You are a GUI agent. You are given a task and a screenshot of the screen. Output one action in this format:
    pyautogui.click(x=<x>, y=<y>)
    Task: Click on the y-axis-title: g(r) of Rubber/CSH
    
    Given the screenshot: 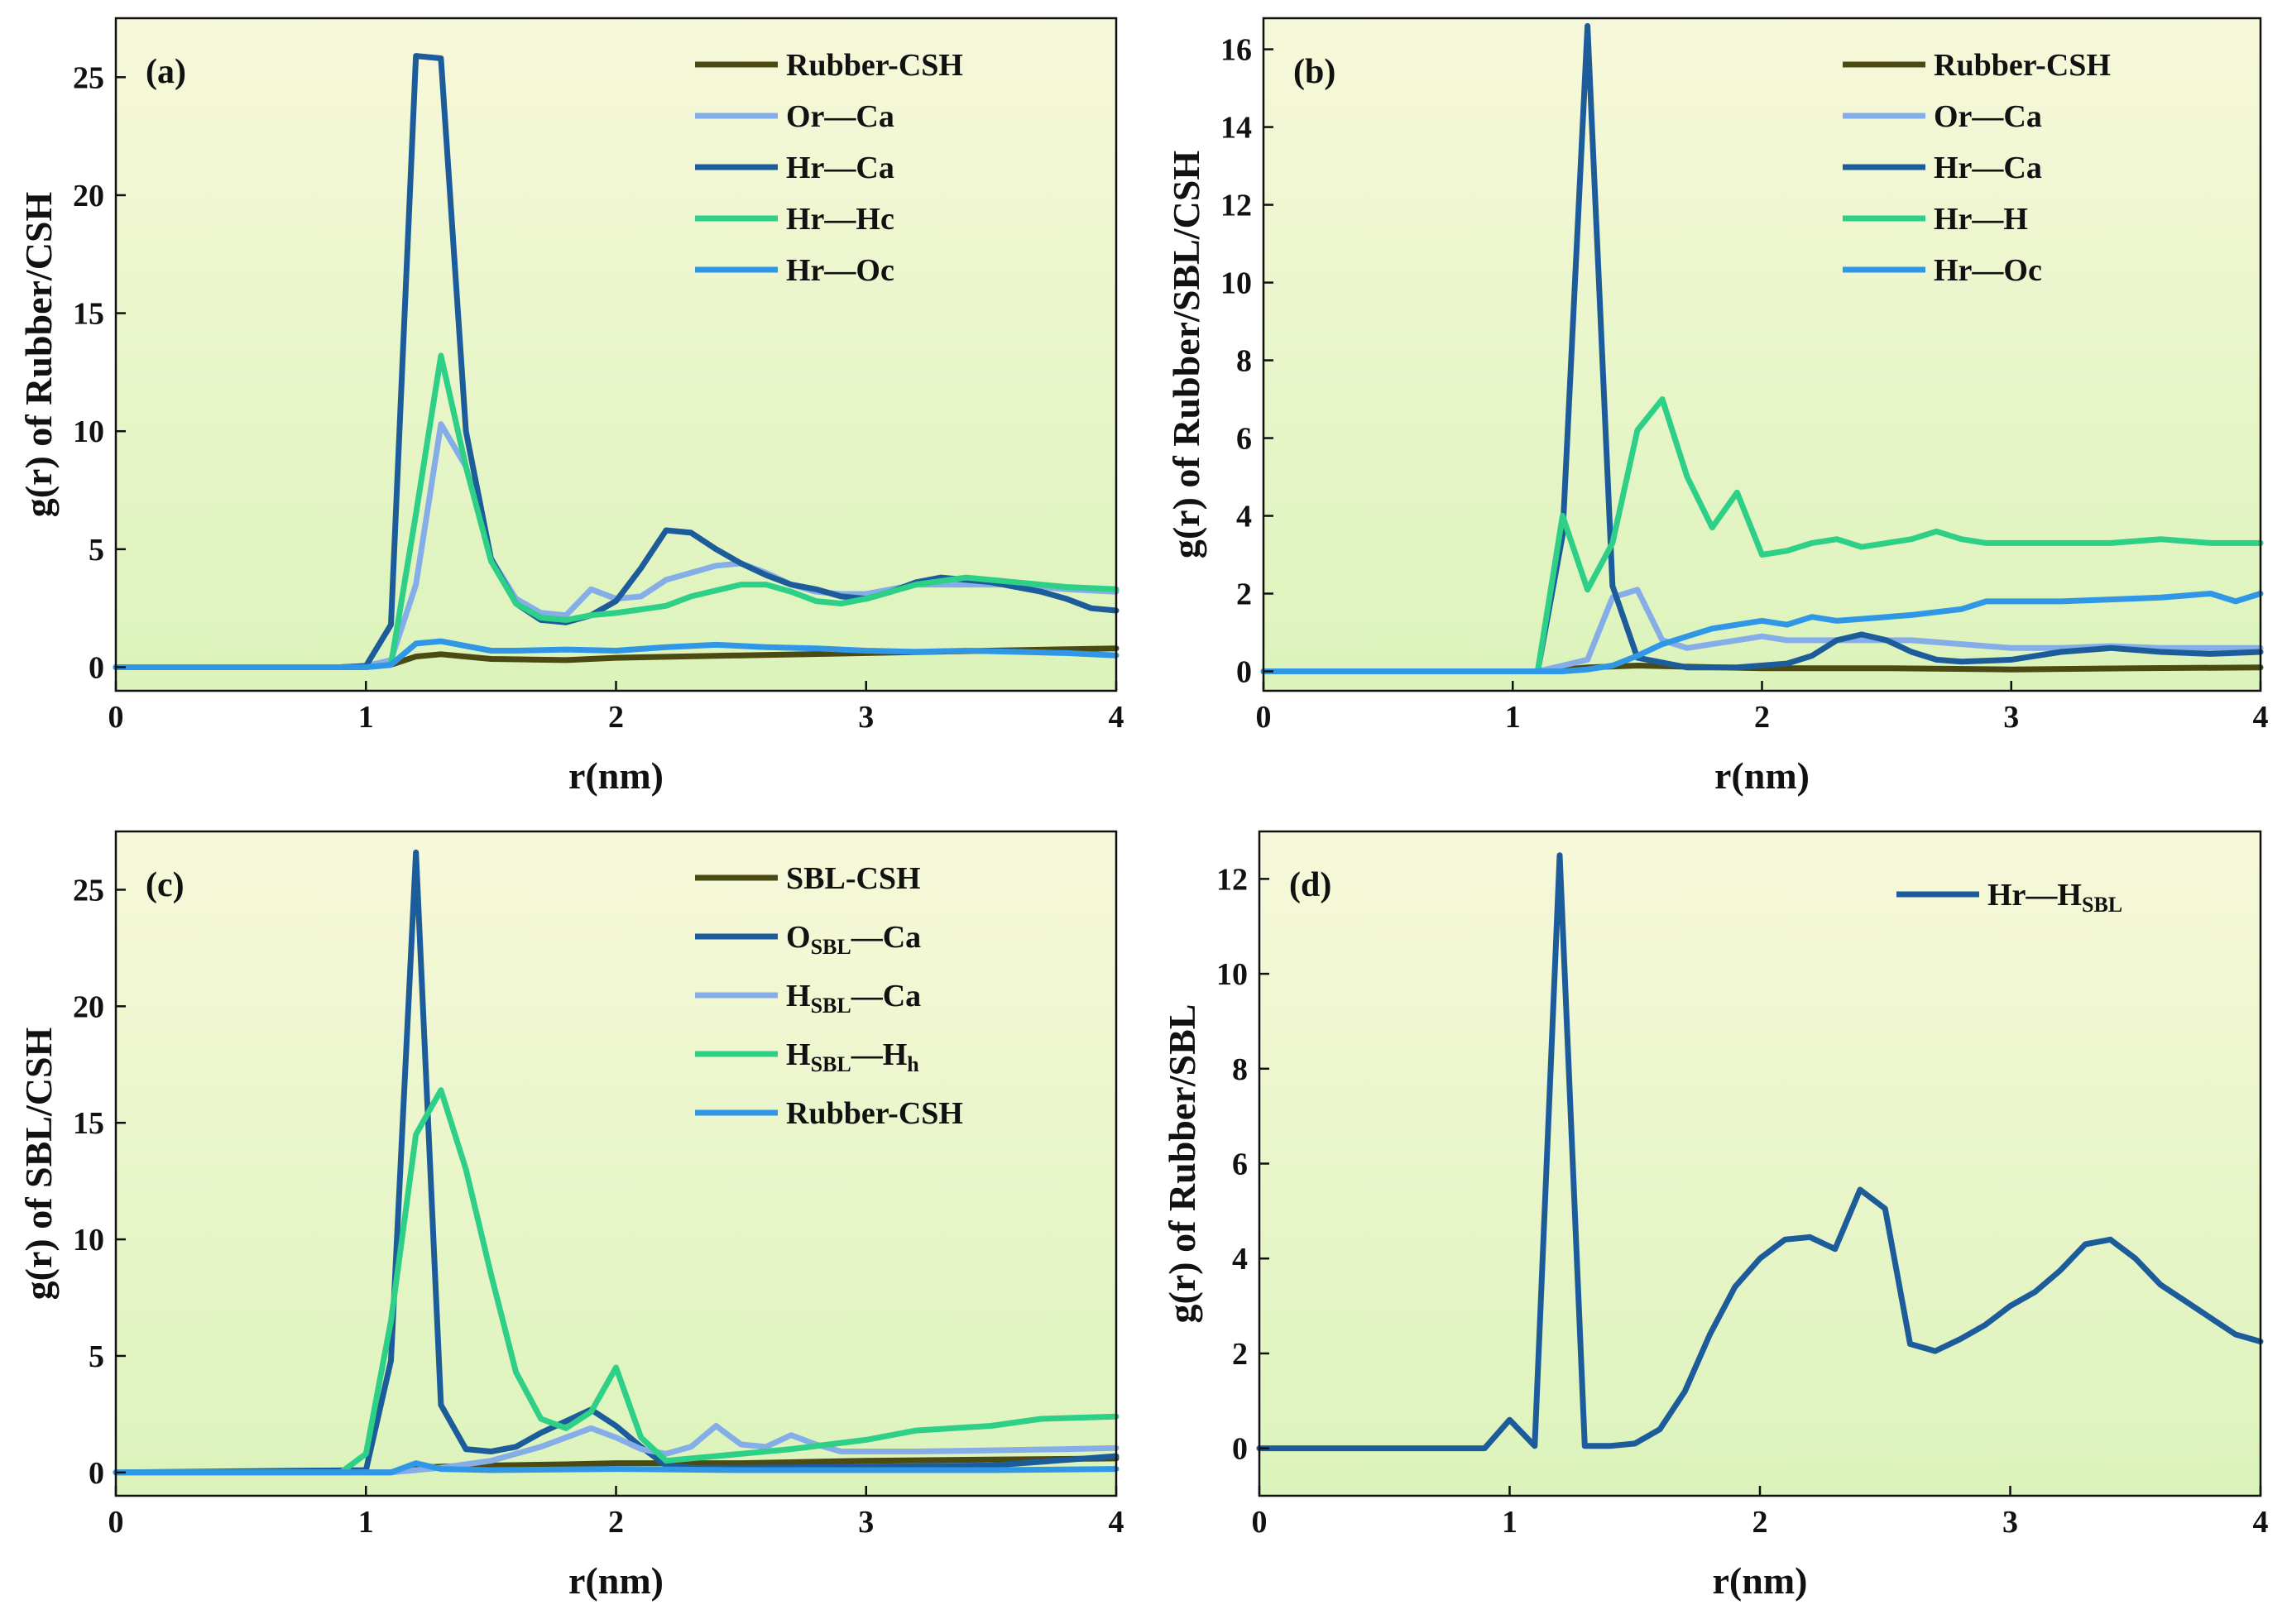 What is the action you would take?
    pyautogui.click(x=39, y=355)
    